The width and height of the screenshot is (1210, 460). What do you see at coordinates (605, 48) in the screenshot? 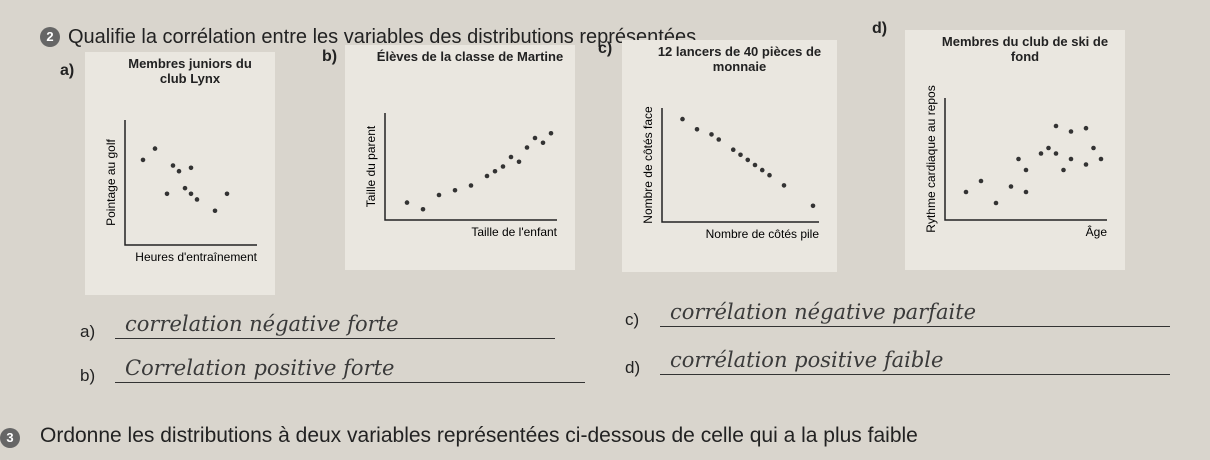
I see `chart-letter: c)` at bounding box center [605, 48].